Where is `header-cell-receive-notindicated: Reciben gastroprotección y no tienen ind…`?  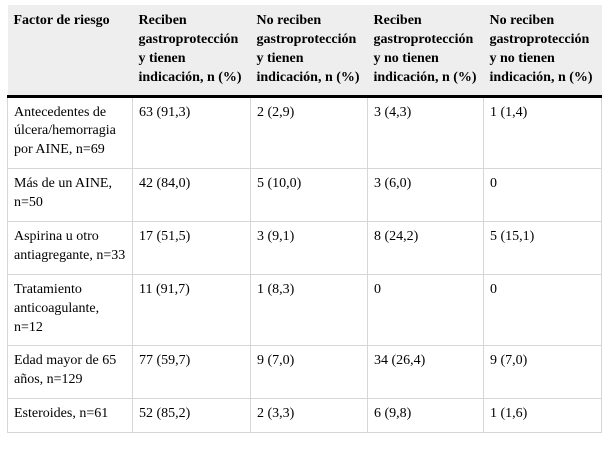
header-cell-receive-notindicated: Reciben gastroprotección y no tienen ind… is located at coordinates (425, 51).